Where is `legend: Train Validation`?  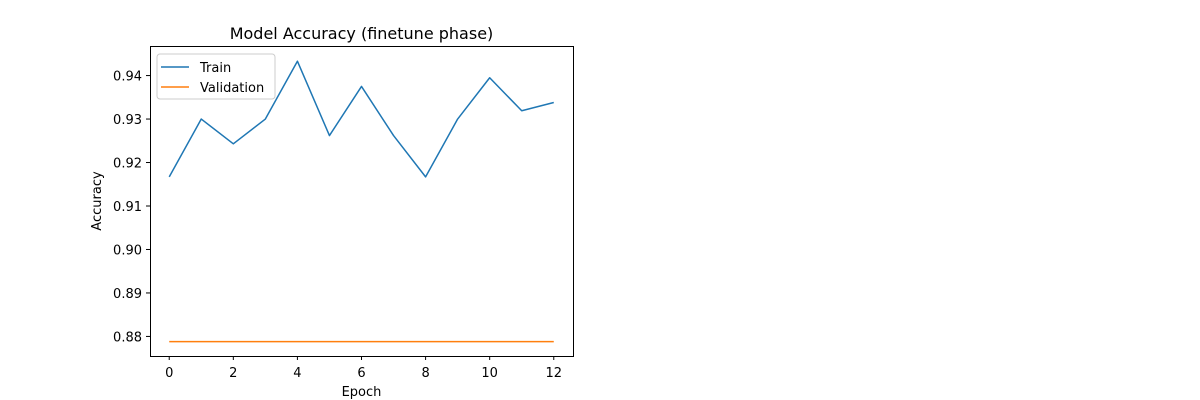 legend: Train Validation is located at coordinates (216, 76).